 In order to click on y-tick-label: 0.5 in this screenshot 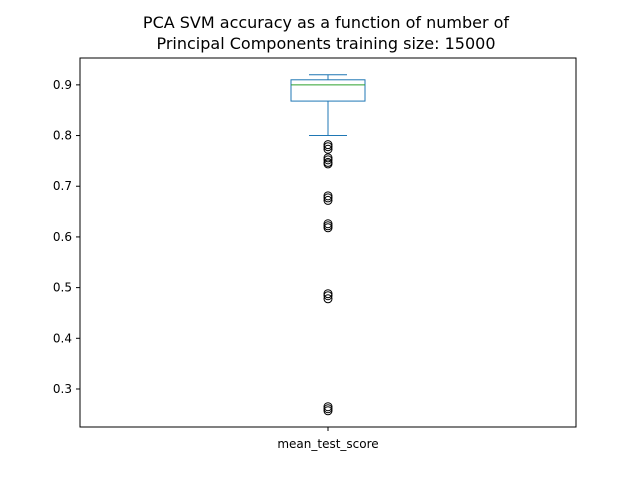, I will do `click(62, 288)`.